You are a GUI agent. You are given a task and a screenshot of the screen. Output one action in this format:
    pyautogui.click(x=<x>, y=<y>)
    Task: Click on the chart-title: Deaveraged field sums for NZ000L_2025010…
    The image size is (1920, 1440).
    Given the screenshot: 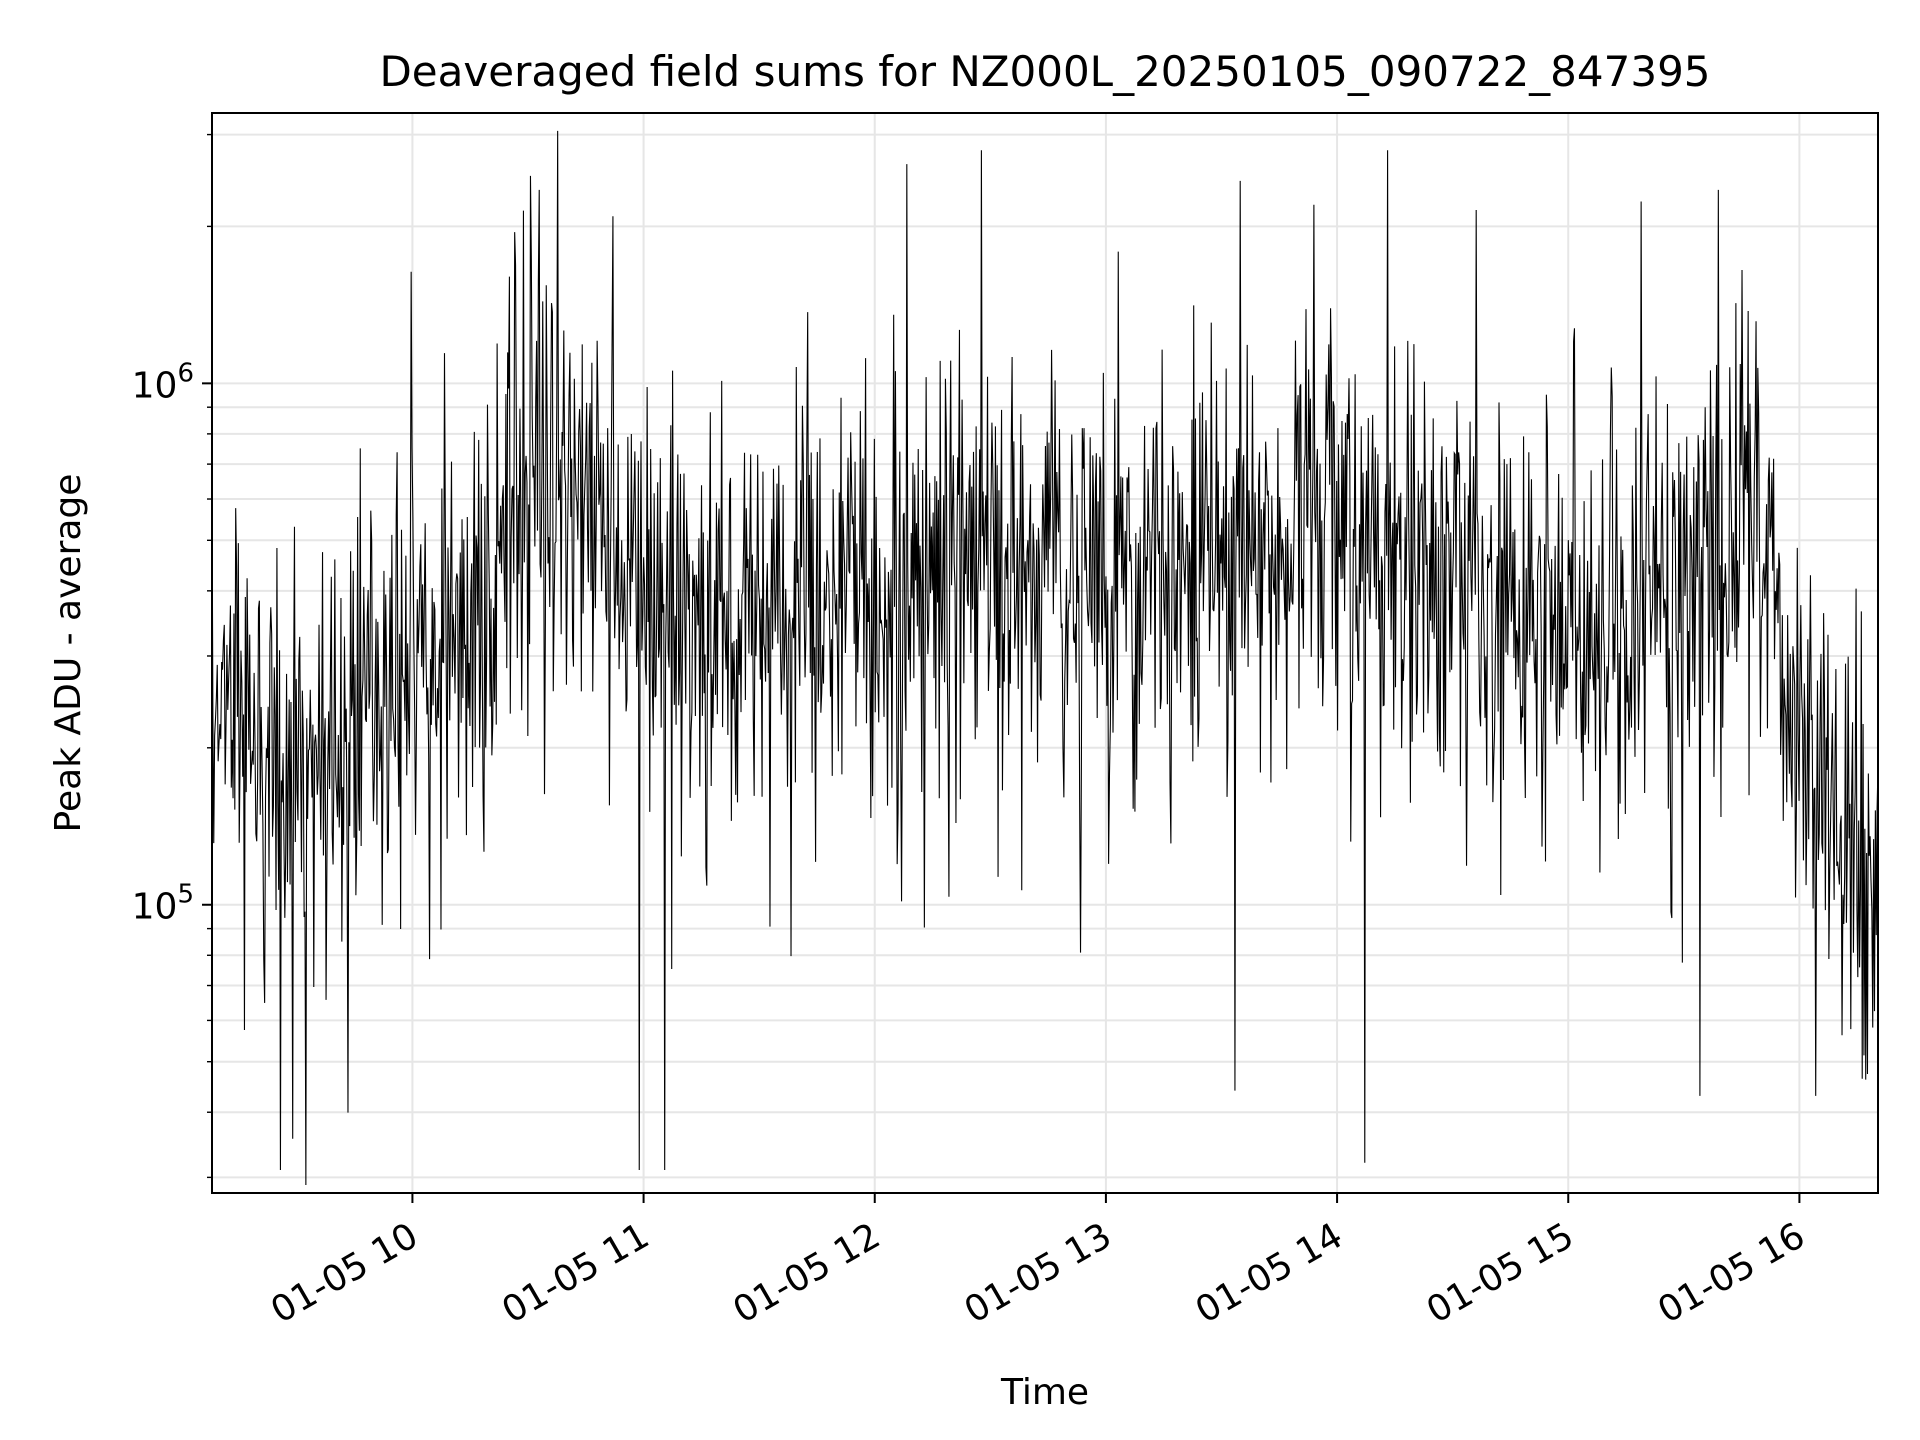 What is the action you would take?
    pyautogui.click(x=1044, y=71)
    